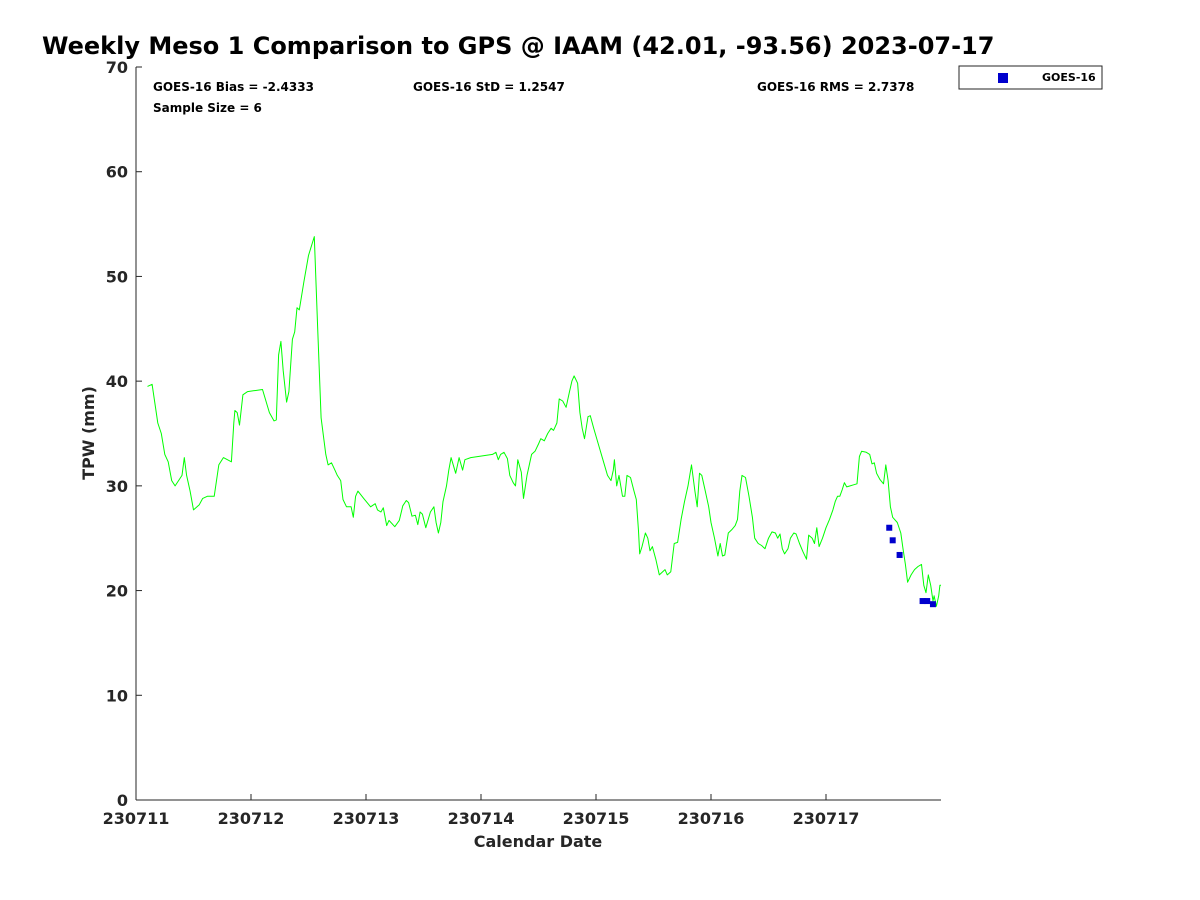 The width and height of the screenshot is (1200, 900). Describe the element at coordinates (117, 695) in the screenshot. I see `y-tick-label: 10` at that location.